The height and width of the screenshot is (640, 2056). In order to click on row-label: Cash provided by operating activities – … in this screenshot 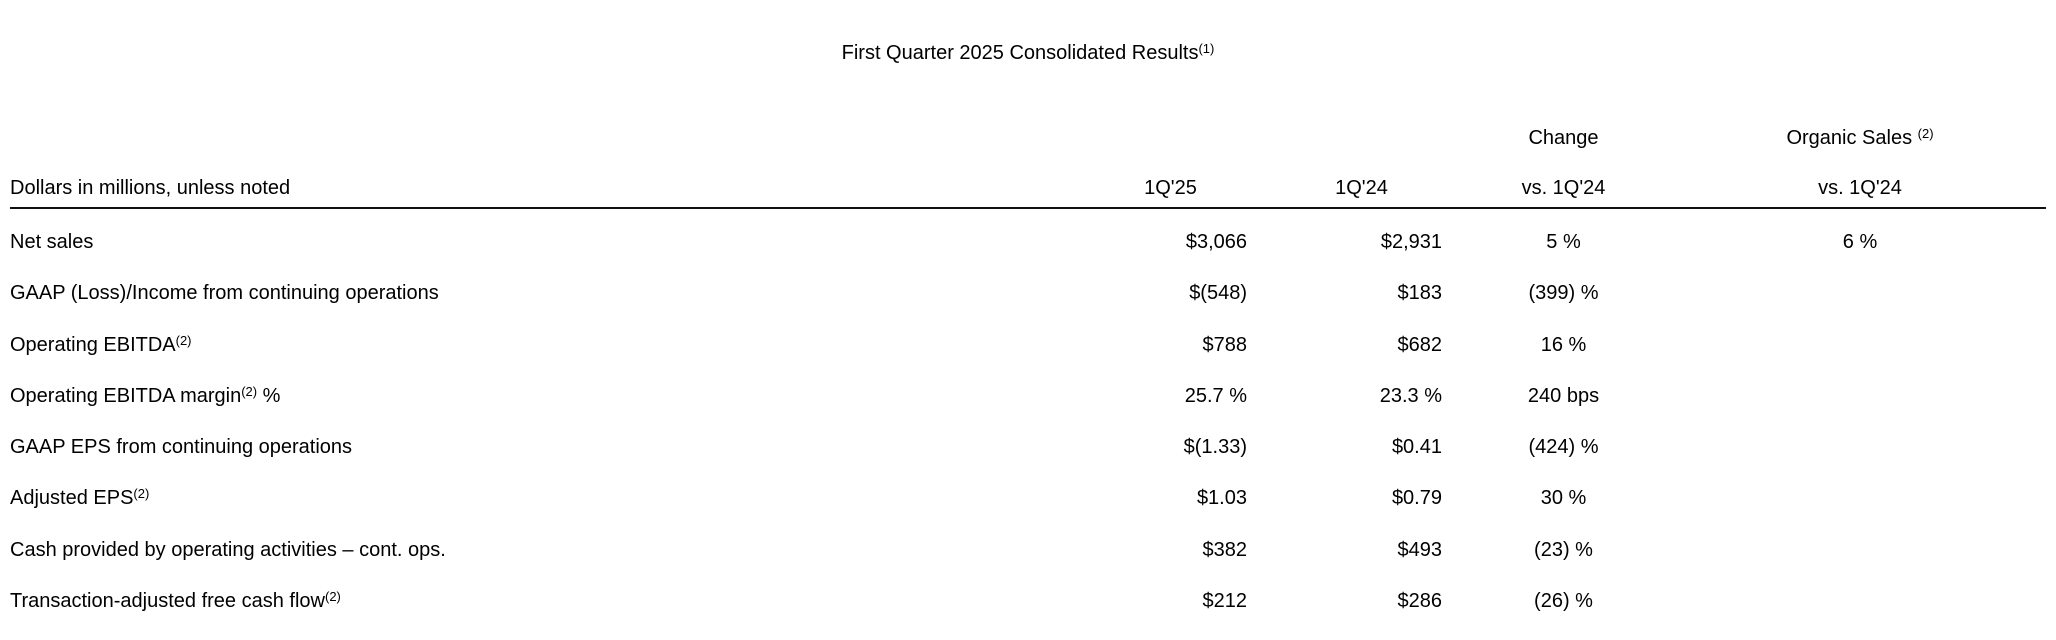, I will do `click(532, 550)`.